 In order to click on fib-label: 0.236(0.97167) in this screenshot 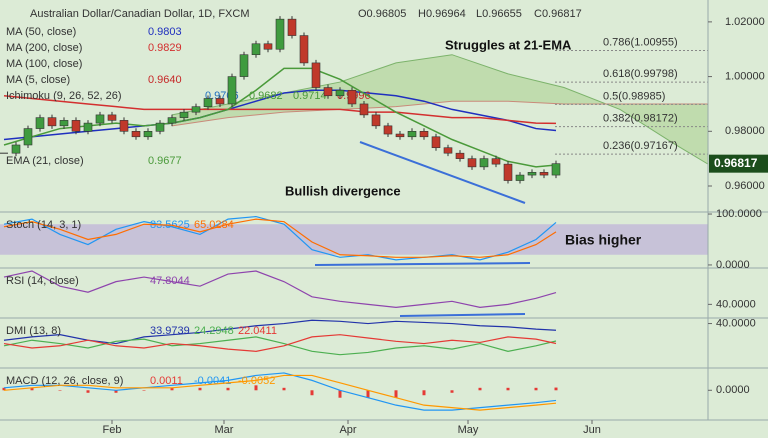, I will do `click(640, 146)`.